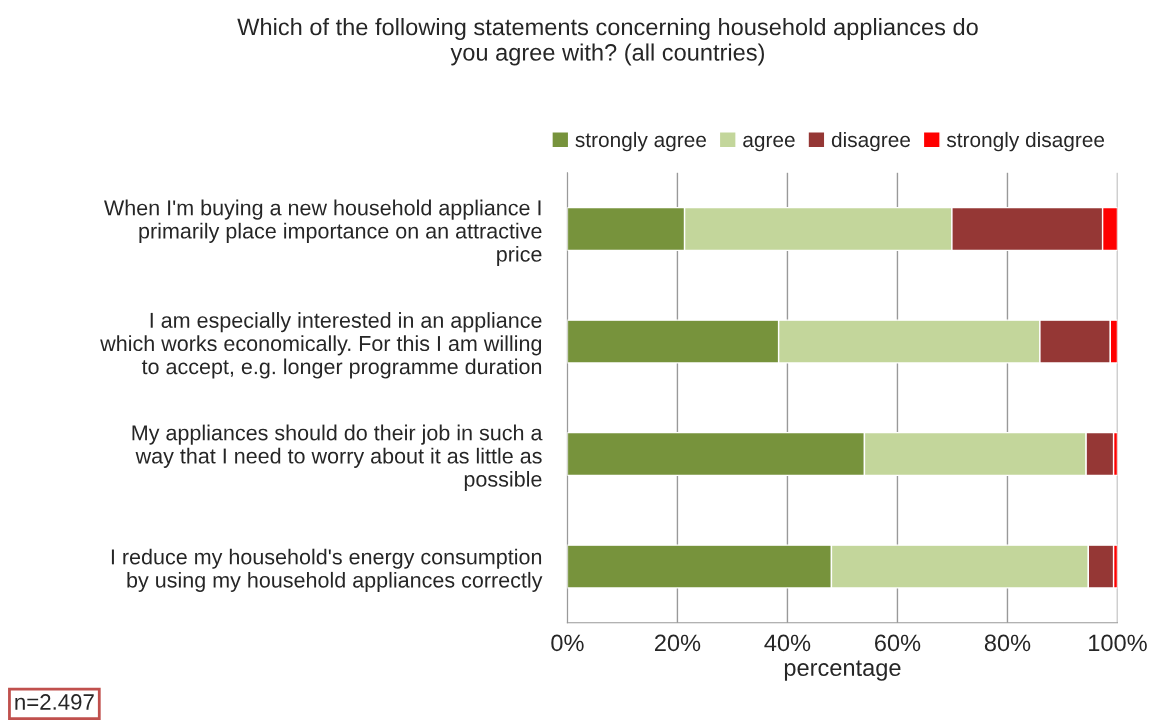  What do you see at coordinates (640, 141) in the screenshot?
I see `legend-label: strongly agree` at bounding box center [640, 141].